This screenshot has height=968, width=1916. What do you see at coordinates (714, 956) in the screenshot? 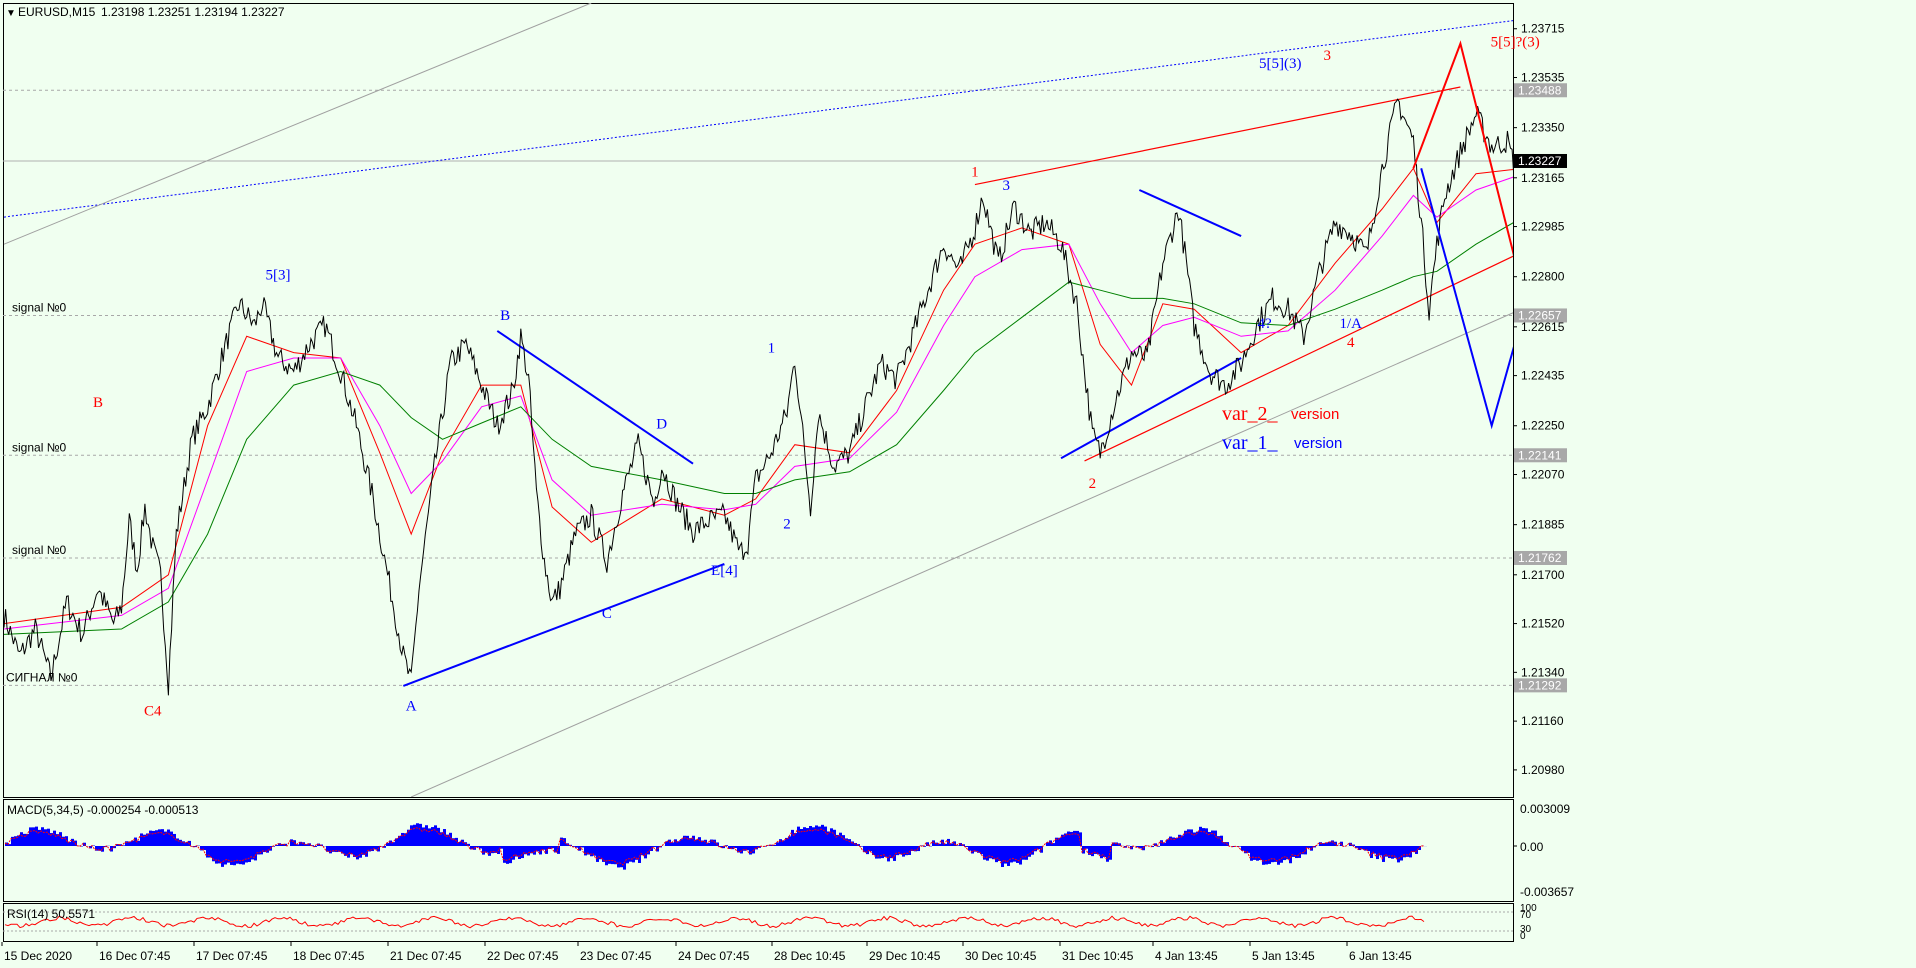
I see `x-tick-label: 24 Dec 07:45` at bounding box center [714, 956].